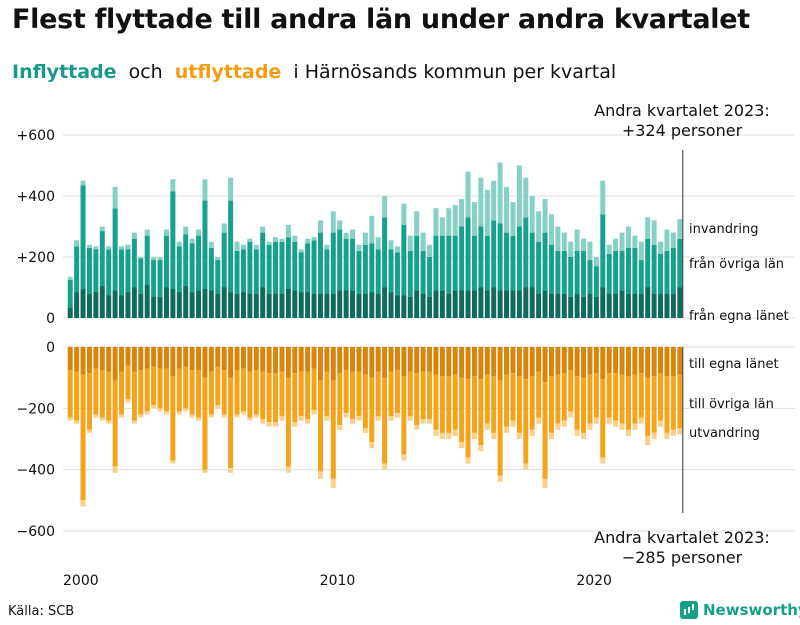 Image resolution: width=800 pixels, height=625 pixels. Describe the element at coordinates (682, 537) in the screenshot. I see `annotation-bottom-line1: Andra kvartalet 2023:` at that location.